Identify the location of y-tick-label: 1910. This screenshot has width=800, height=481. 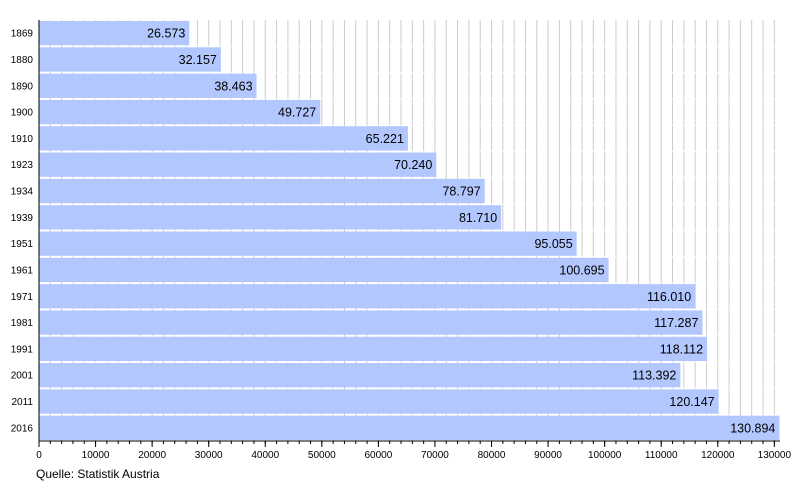
(22, 139).